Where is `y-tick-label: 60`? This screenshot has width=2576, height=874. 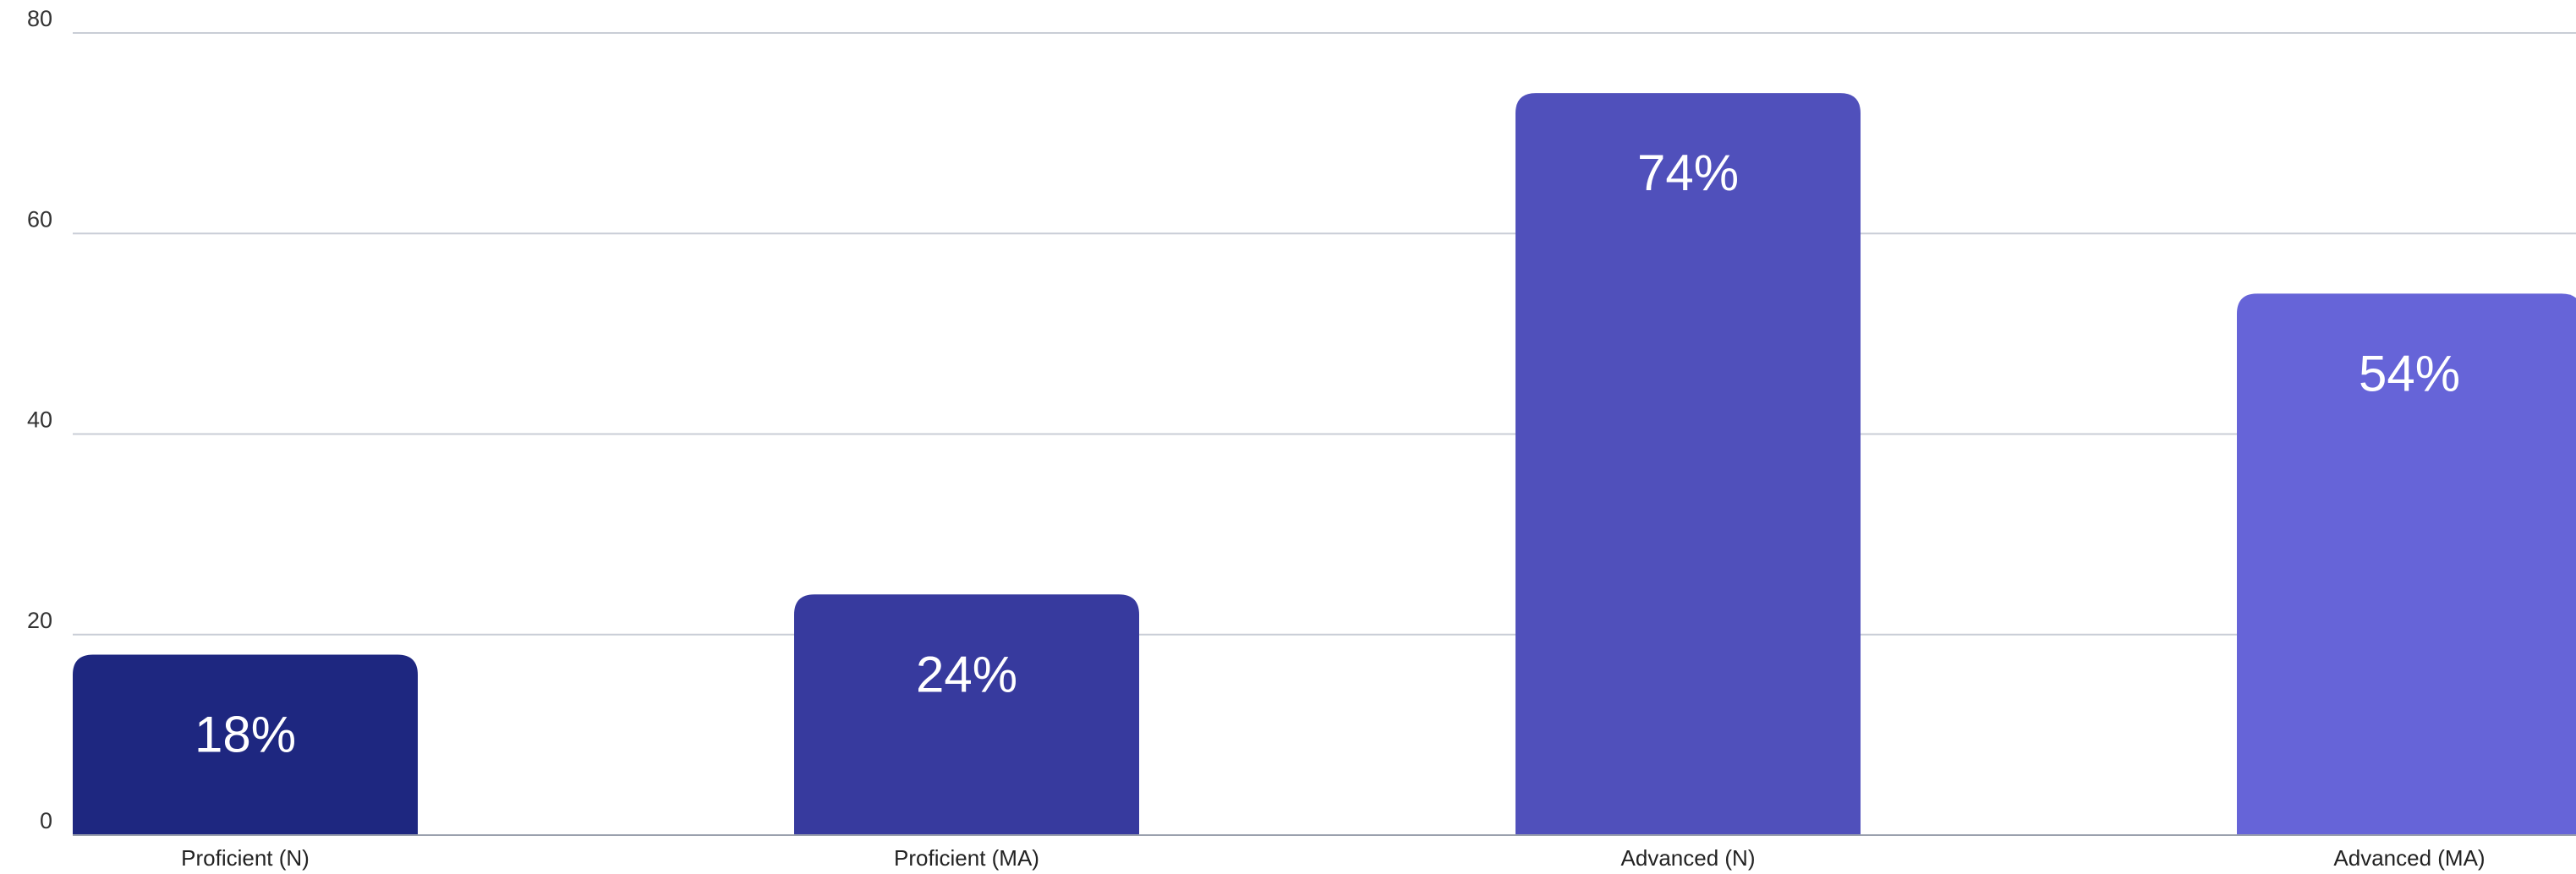 y-tick-label: 60 is located at coordinates (39, 219).